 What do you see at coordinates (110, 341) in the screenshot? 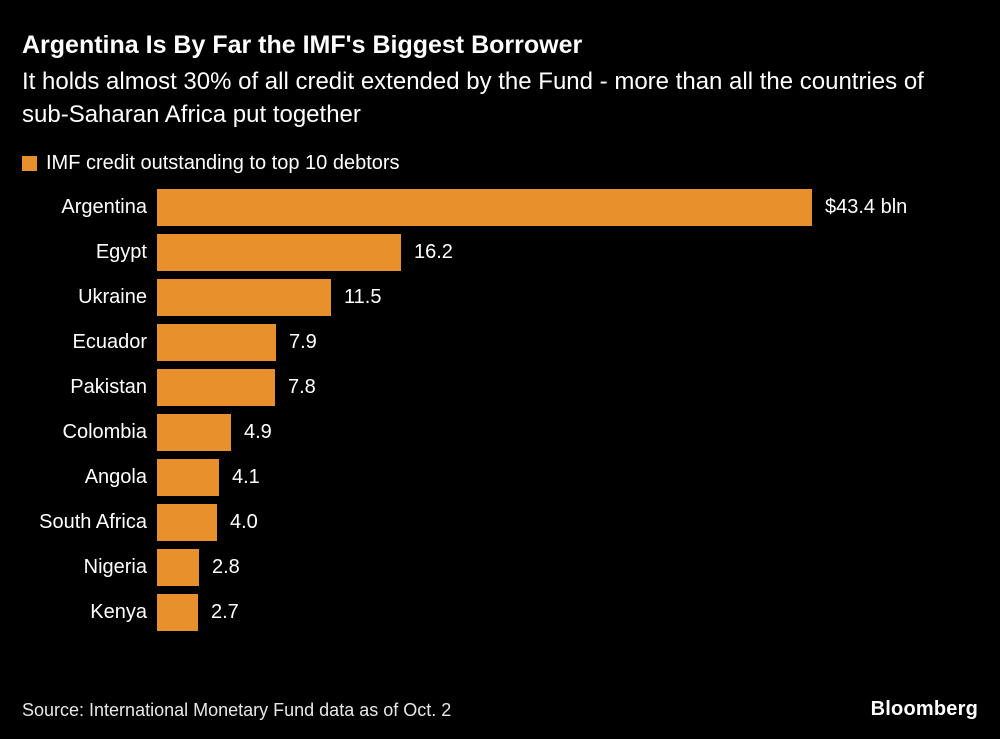
I see `category-label: Ecuador` at bounding box center [110, 341].